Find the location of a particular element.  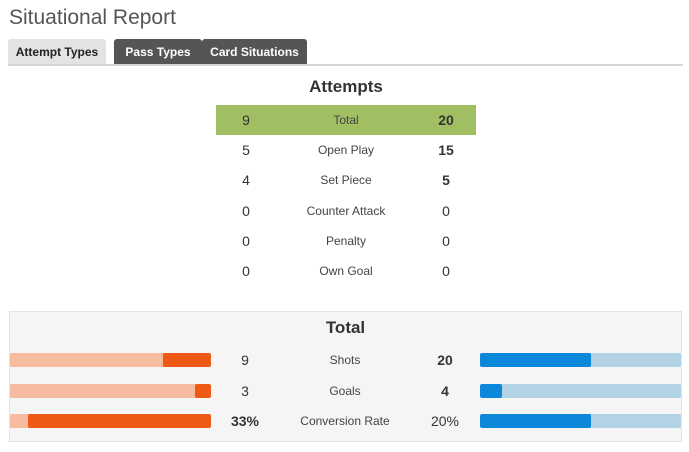

attempts-row-total: 9 Total 20 is located at coordinates (346, 120).